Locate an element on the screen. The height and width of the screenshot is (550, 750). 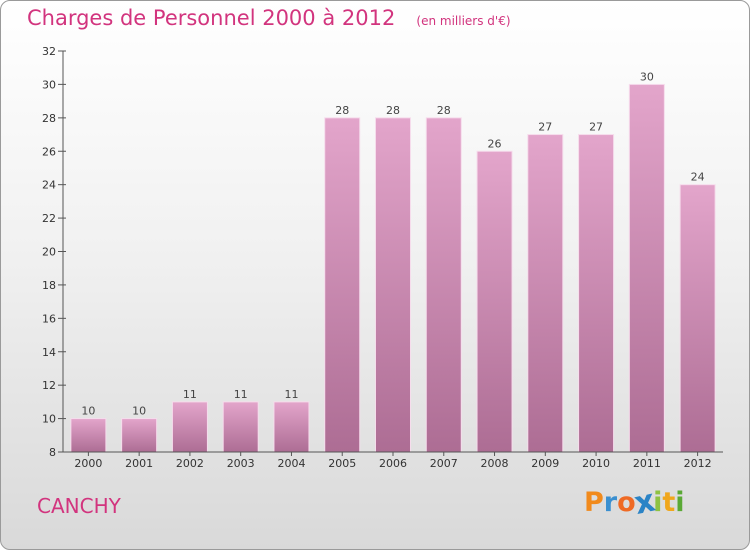
y-tick-label-26: 26 is located at coordinates (49, 151).